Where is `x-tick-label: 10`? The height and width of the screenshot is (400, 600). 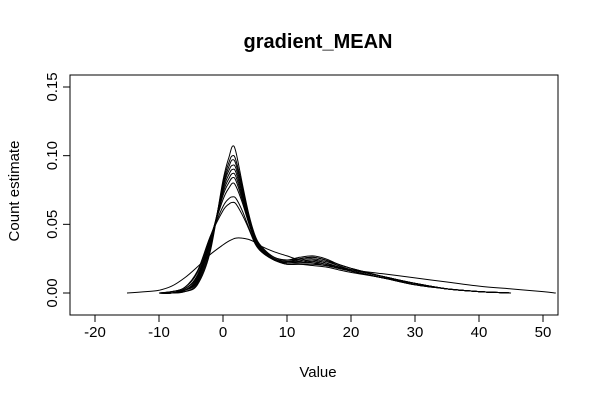 x-tick-label: 10 is located at coordinates (287, 332).